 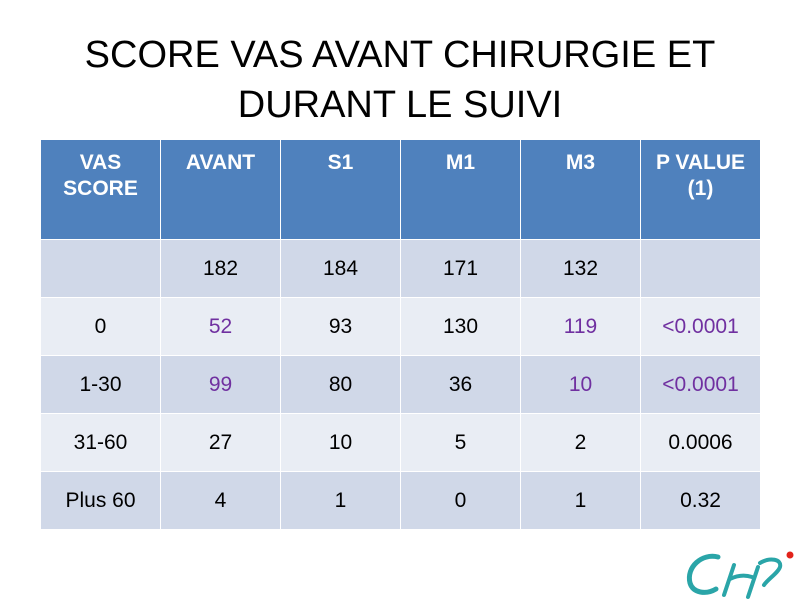 What do you see at coordinates (700, 500) in the screenshot?
I see `cell-p-value: 0.32` at bounding box center [700, 500].